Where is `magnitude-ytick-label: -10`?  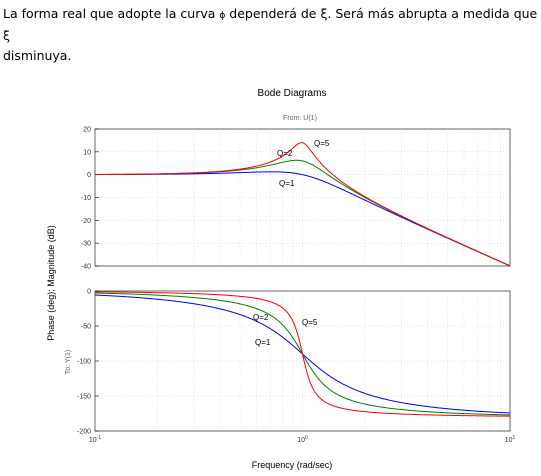
magnitude-ytick-label: -10 is located at coordinates (86, 198).